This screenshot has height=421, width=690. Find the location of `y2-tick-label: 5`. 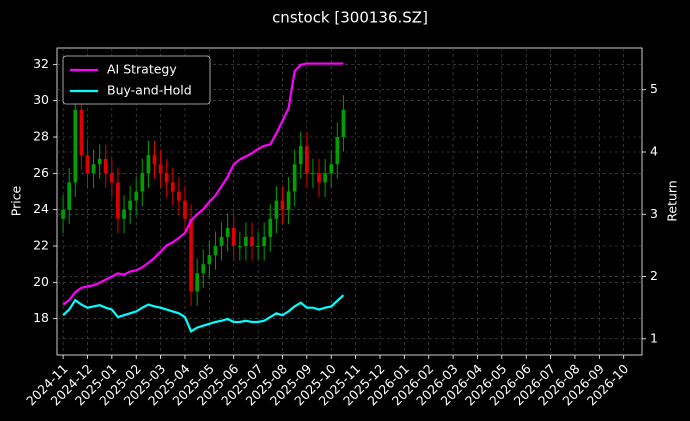

y2-tick-label: 5 is located at coordinates (654, 88).